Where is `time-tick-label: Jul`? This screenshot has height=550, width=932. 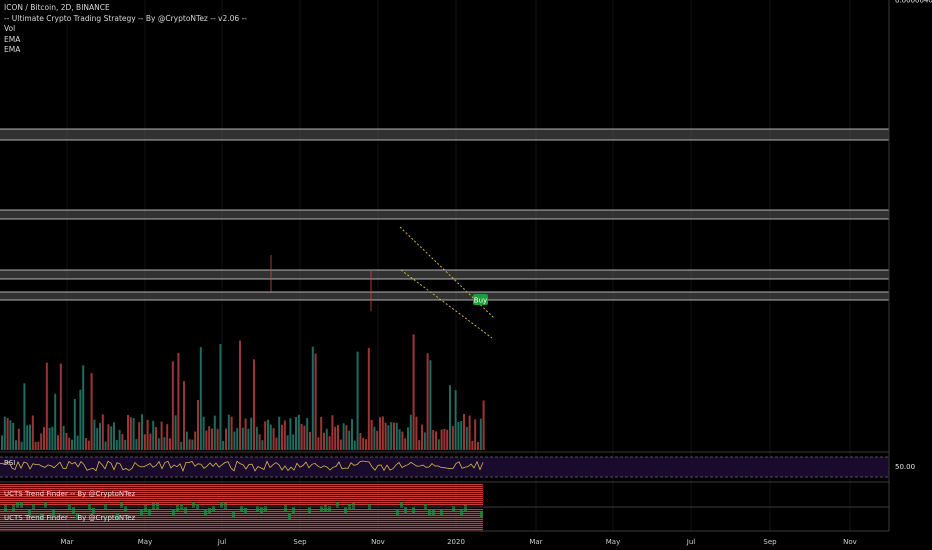
time-tick-label: Jul is located at coordinates (691, 542).